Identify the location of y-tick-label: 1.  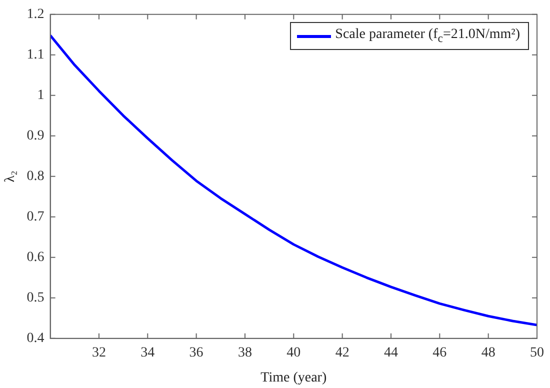
(40, 96).